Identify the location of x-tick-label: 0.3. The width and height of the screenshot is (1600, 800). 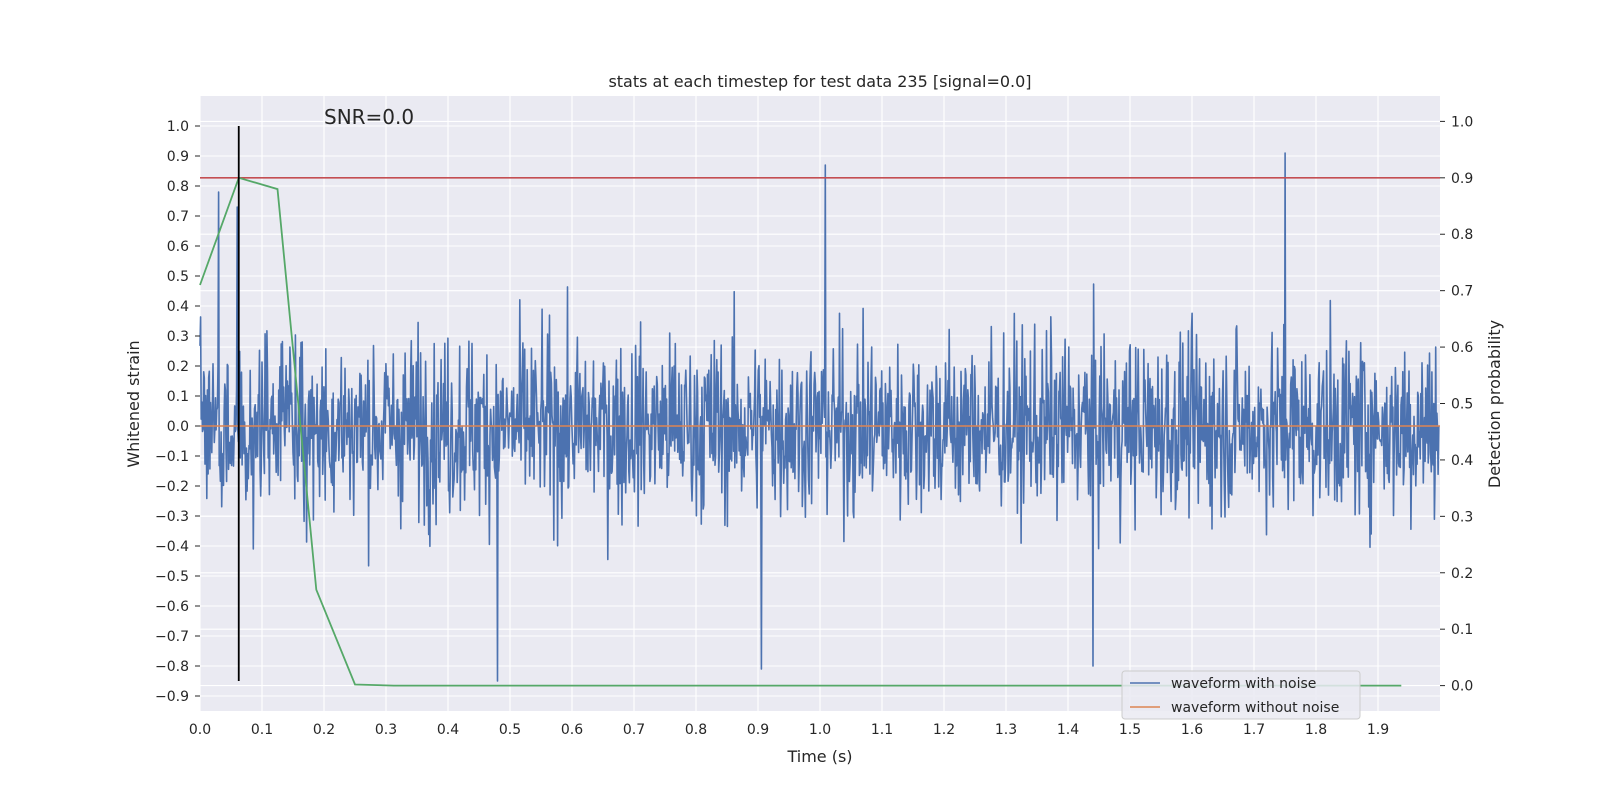
(386, 730).